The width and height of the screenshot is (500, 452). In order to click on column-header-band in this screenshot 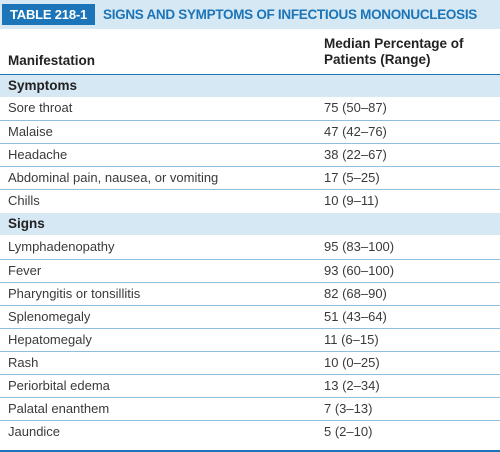, I will do `click(250, 51)`.